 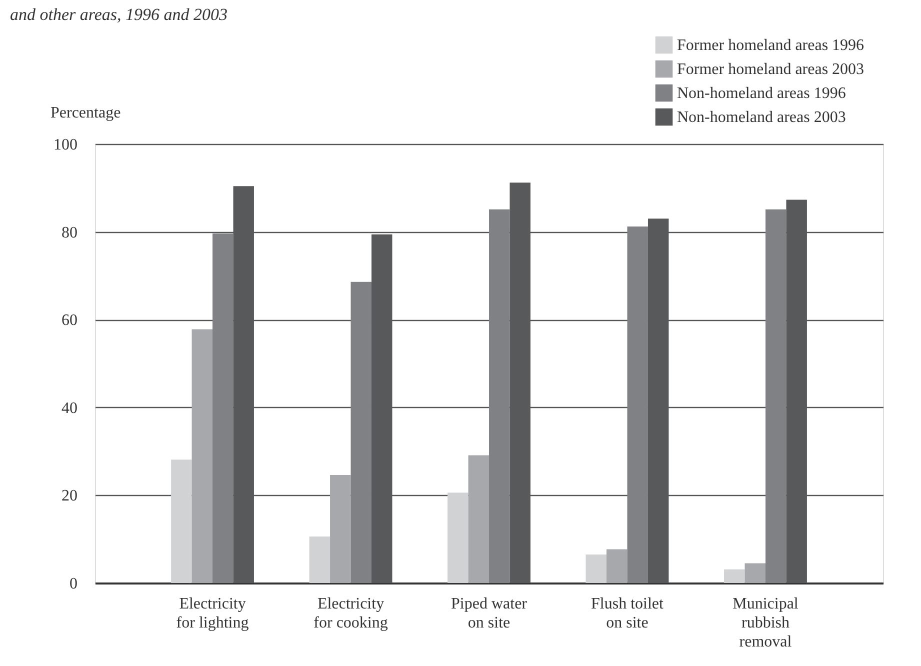 I want to click on y-tick-label: 40, so click(x=70, y=408).